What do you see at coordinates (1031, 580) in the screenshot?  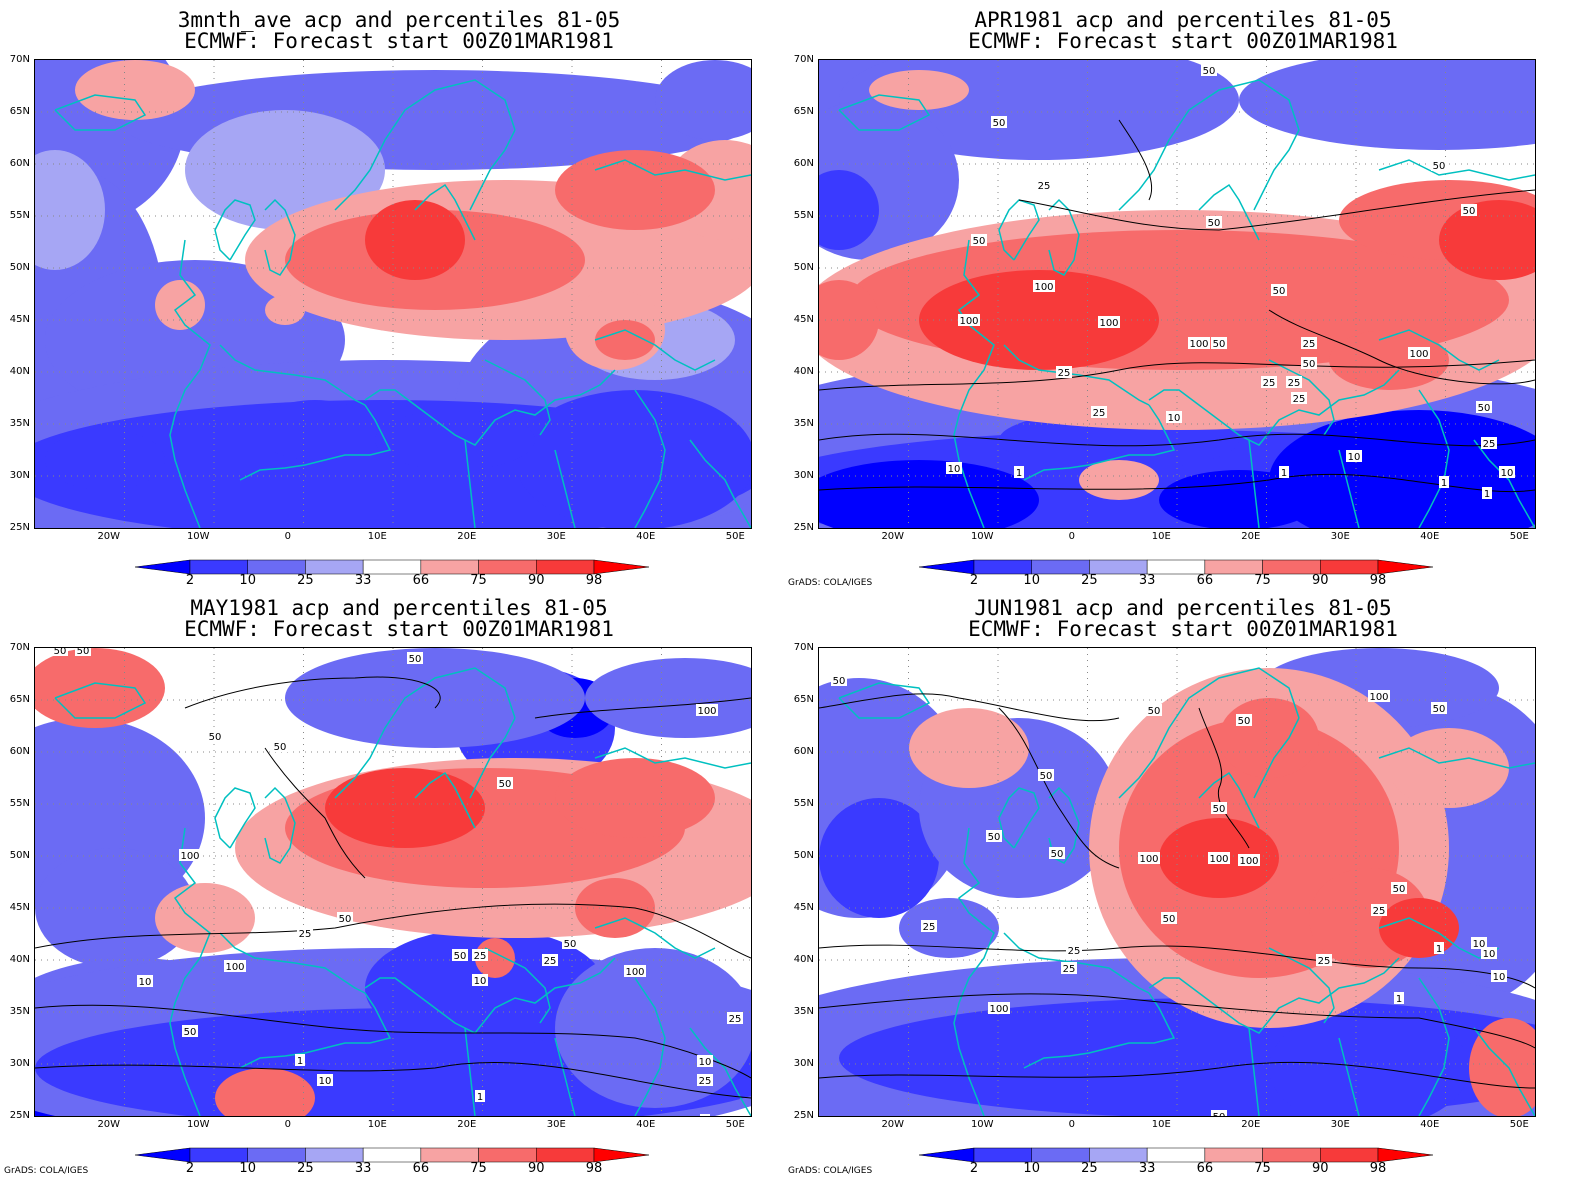 I see `colorbar-label: 10` at bounding box center [1031, 580].